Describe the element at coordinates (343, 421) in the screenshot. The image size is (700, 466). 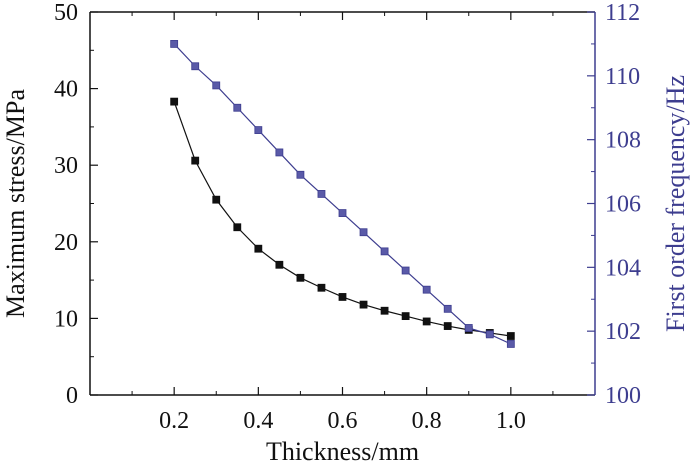
I see `x-tick-label: 0.6` at that location.